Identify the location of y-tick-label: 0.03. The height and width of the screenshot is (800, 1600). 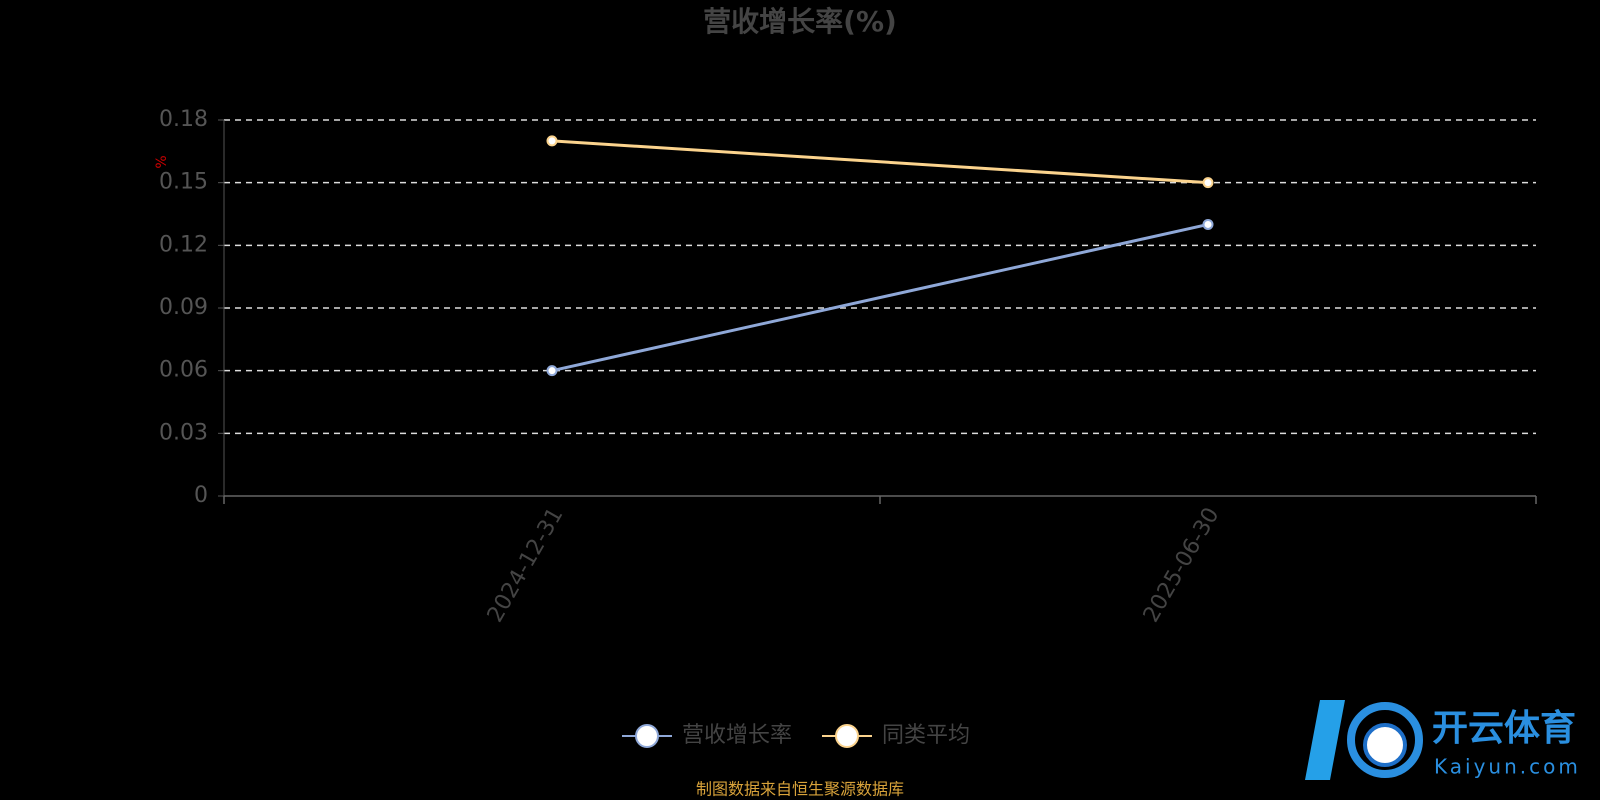
(183, 432).